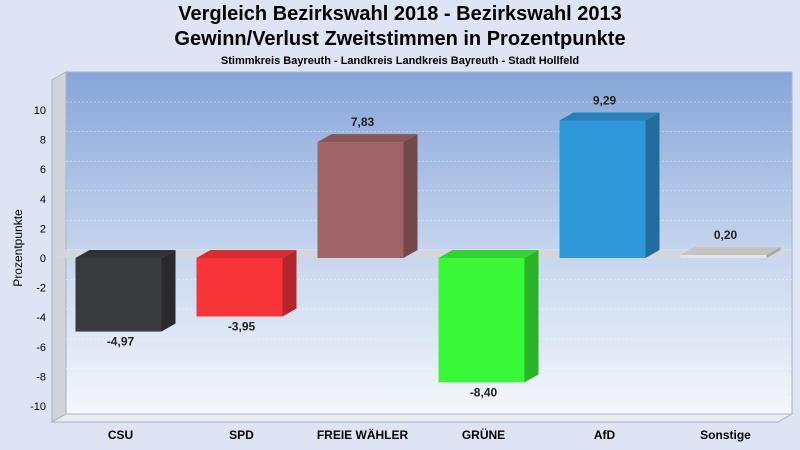 This screenshot has height=450, width=800. I want to click on data-label: 0,20, so click(726, 235).